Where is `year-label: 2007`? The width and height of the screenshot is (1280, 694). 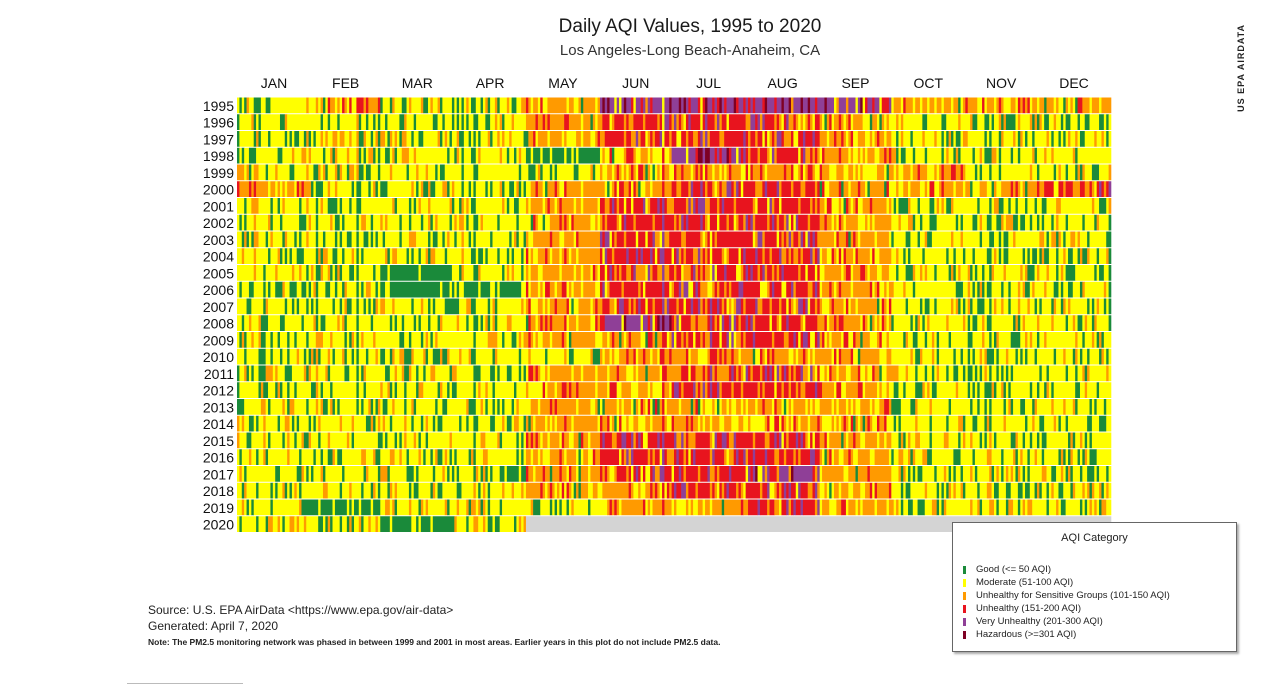
year-label: 2007 is located at coordinates (218, 307).